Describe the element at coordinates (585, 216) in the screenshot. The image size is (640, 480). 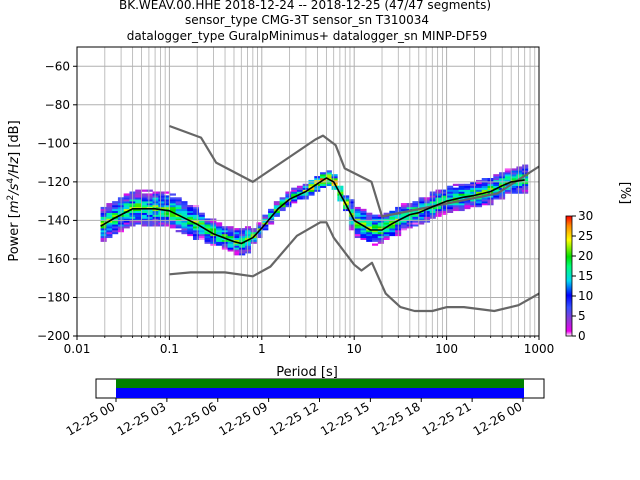
I see `colorbar-tick-label: 30` at that location.